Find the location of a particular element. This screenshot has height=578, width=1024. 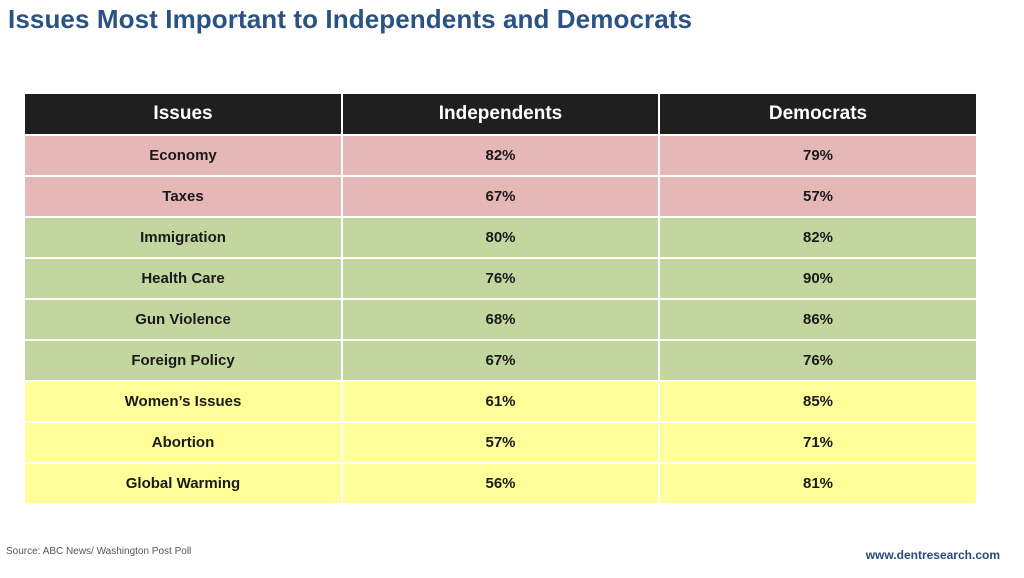

table-row: Abortion 57% 71% is located at coordinates (500, 442).